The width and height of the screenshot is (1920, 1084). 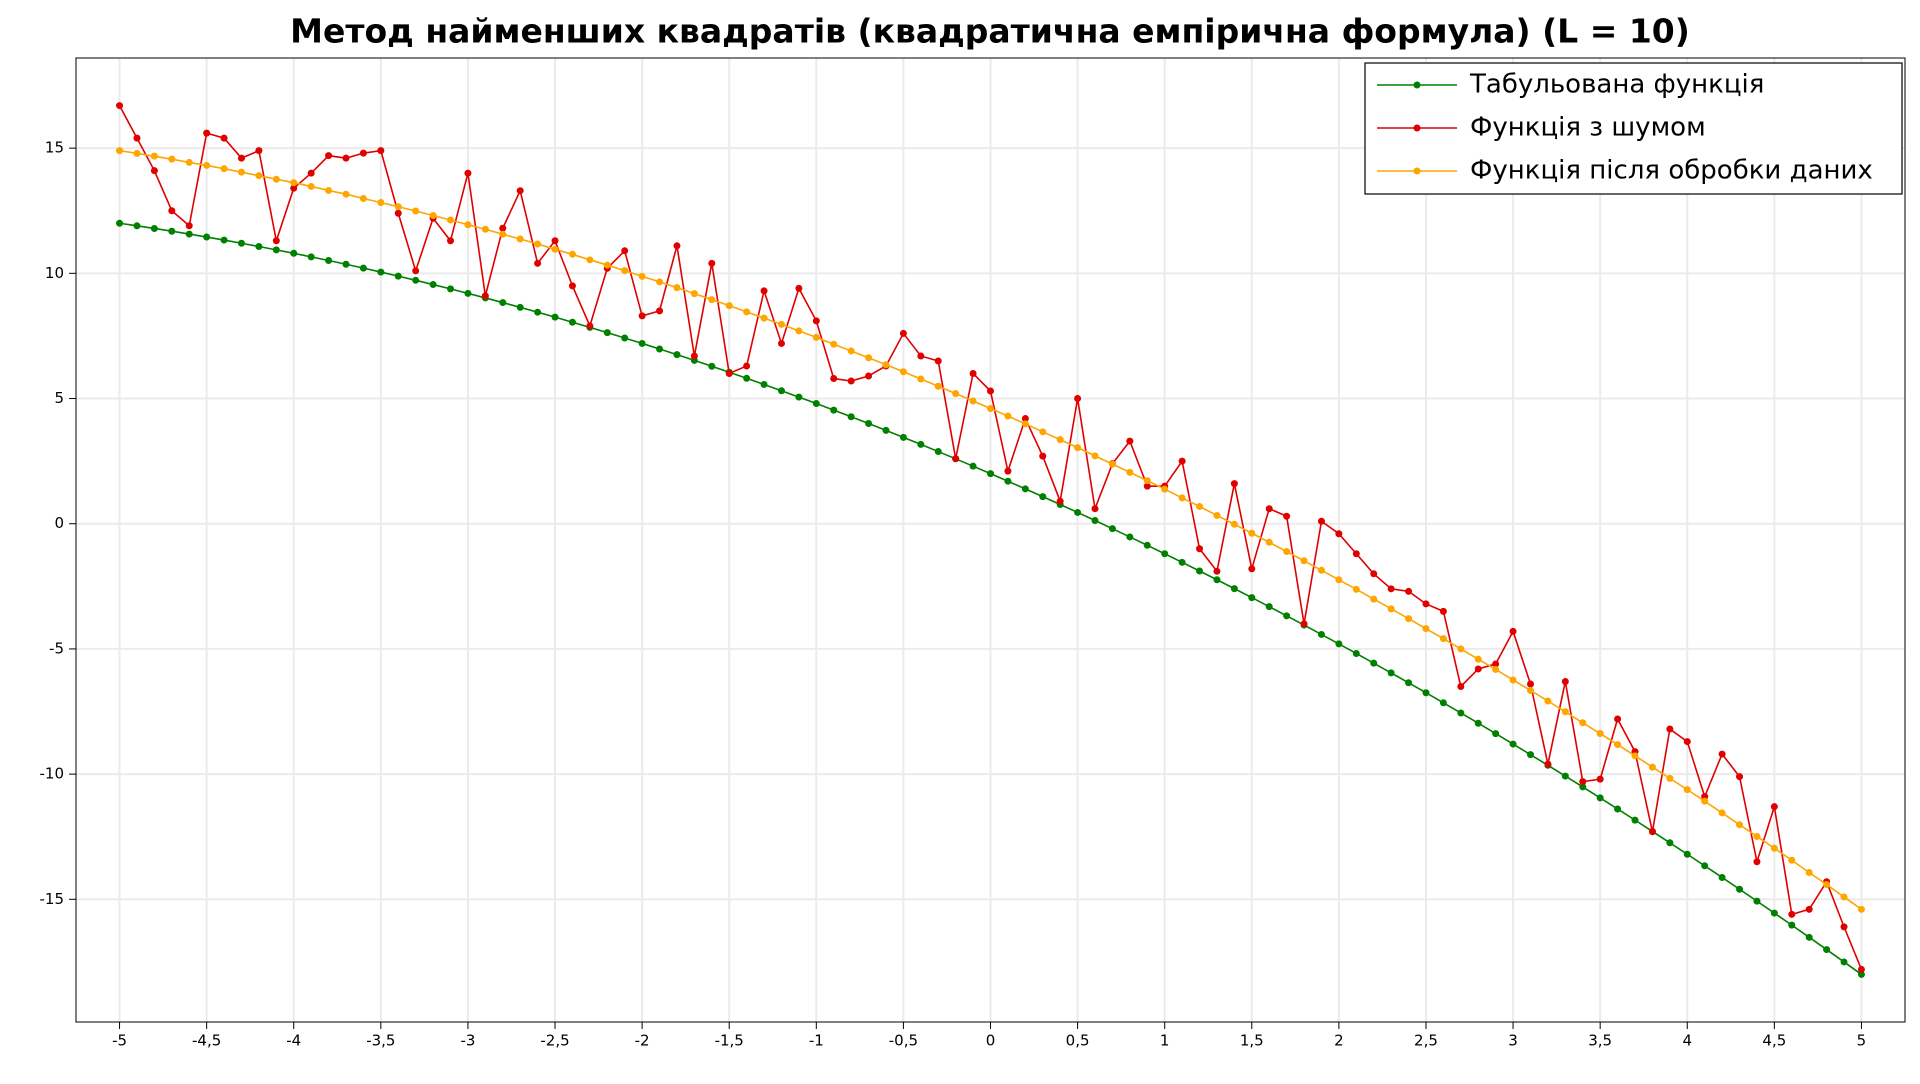 What do you see at coordinates (816, 1041) in the screenshot?
I see `x-tick-label: -1` at bounding box center [816, 1041].